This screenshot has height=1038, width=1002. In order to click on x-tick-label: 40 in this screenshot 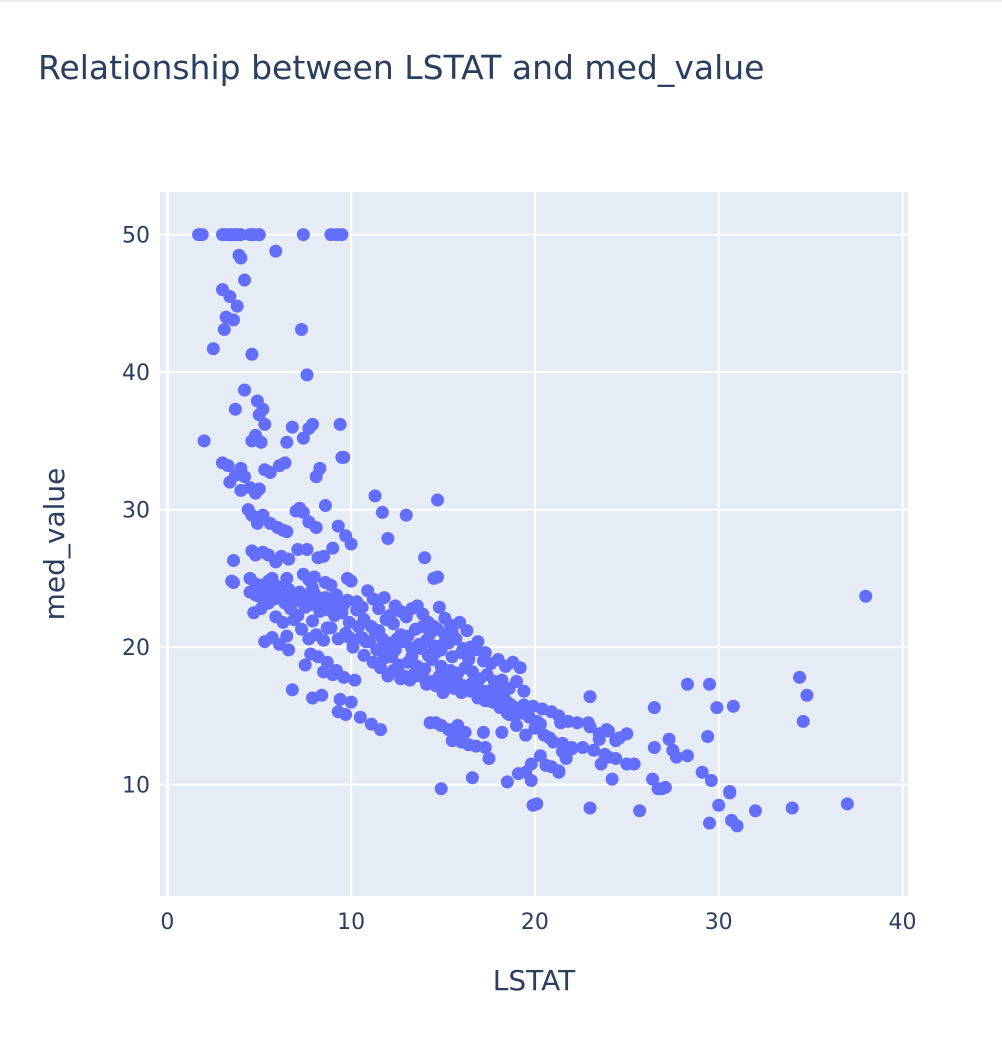, I will do `click(902, 922)`.